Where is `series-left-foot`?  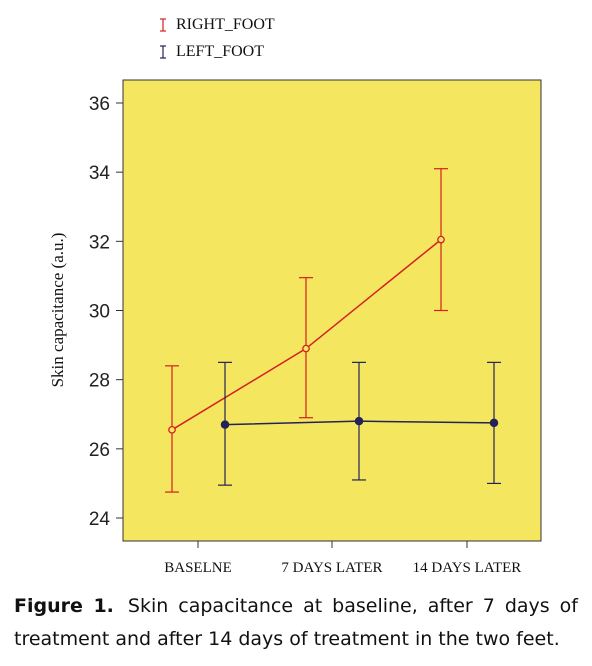 series-left-foot is located at coordinates (359, 423).